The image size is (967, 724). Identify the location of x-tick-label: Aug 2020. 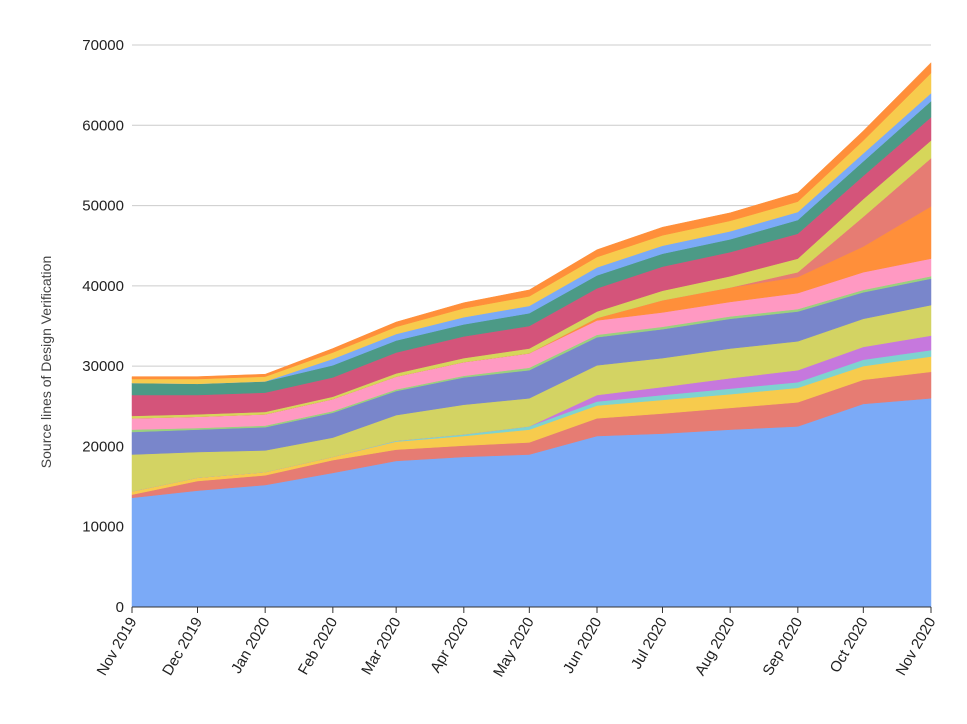
(715, 647).